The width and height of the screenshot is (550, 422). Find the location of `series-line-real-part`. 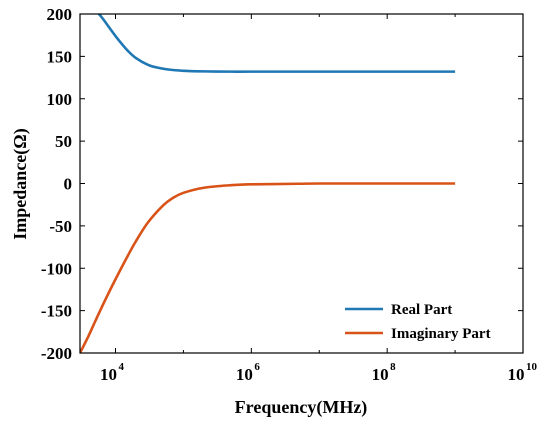

series-line-real-part is located at coordinates (276, 43).